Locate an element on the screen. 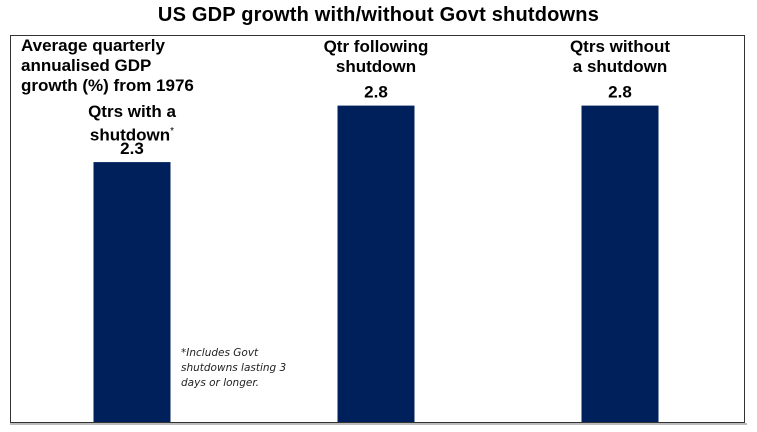 The image size is (757, 432). footnote-line-3: days or longer. is located at coordinates (220, 383).